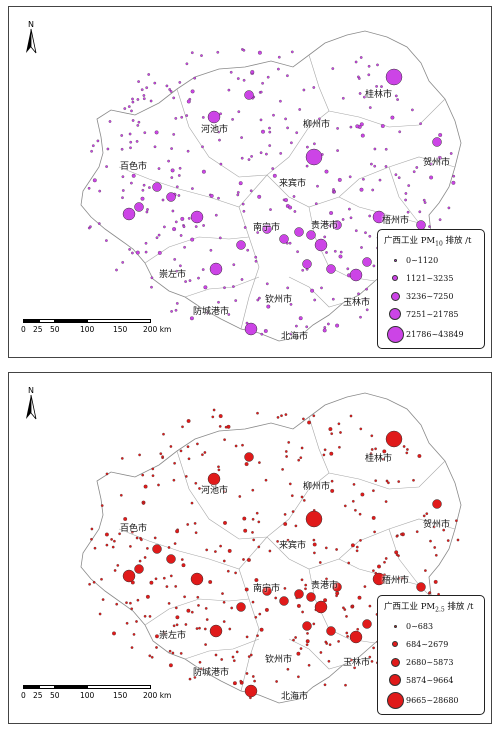  Describe the element at coordinates (357, 303) in the screenshot. I see `city-label-yulin: 玉林市` at that location.